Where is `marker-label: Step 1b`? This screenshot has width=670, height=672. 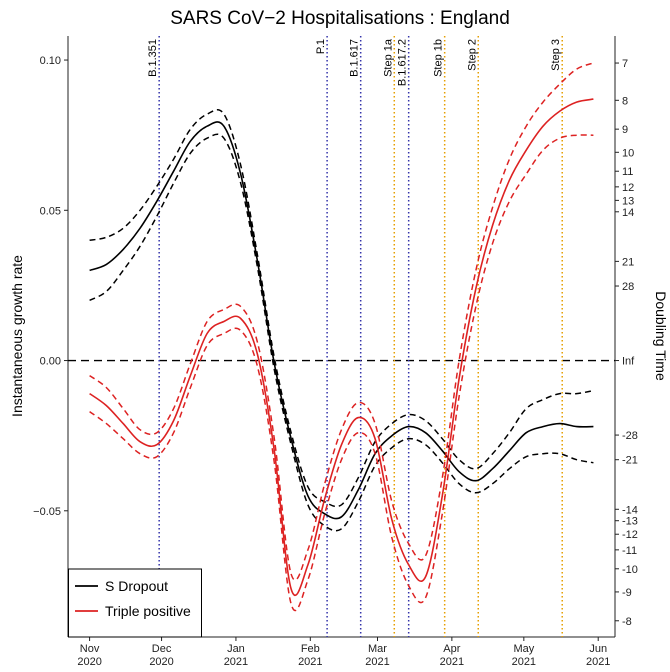
marker-label: Step 1b is located at coordinates (439, 58).